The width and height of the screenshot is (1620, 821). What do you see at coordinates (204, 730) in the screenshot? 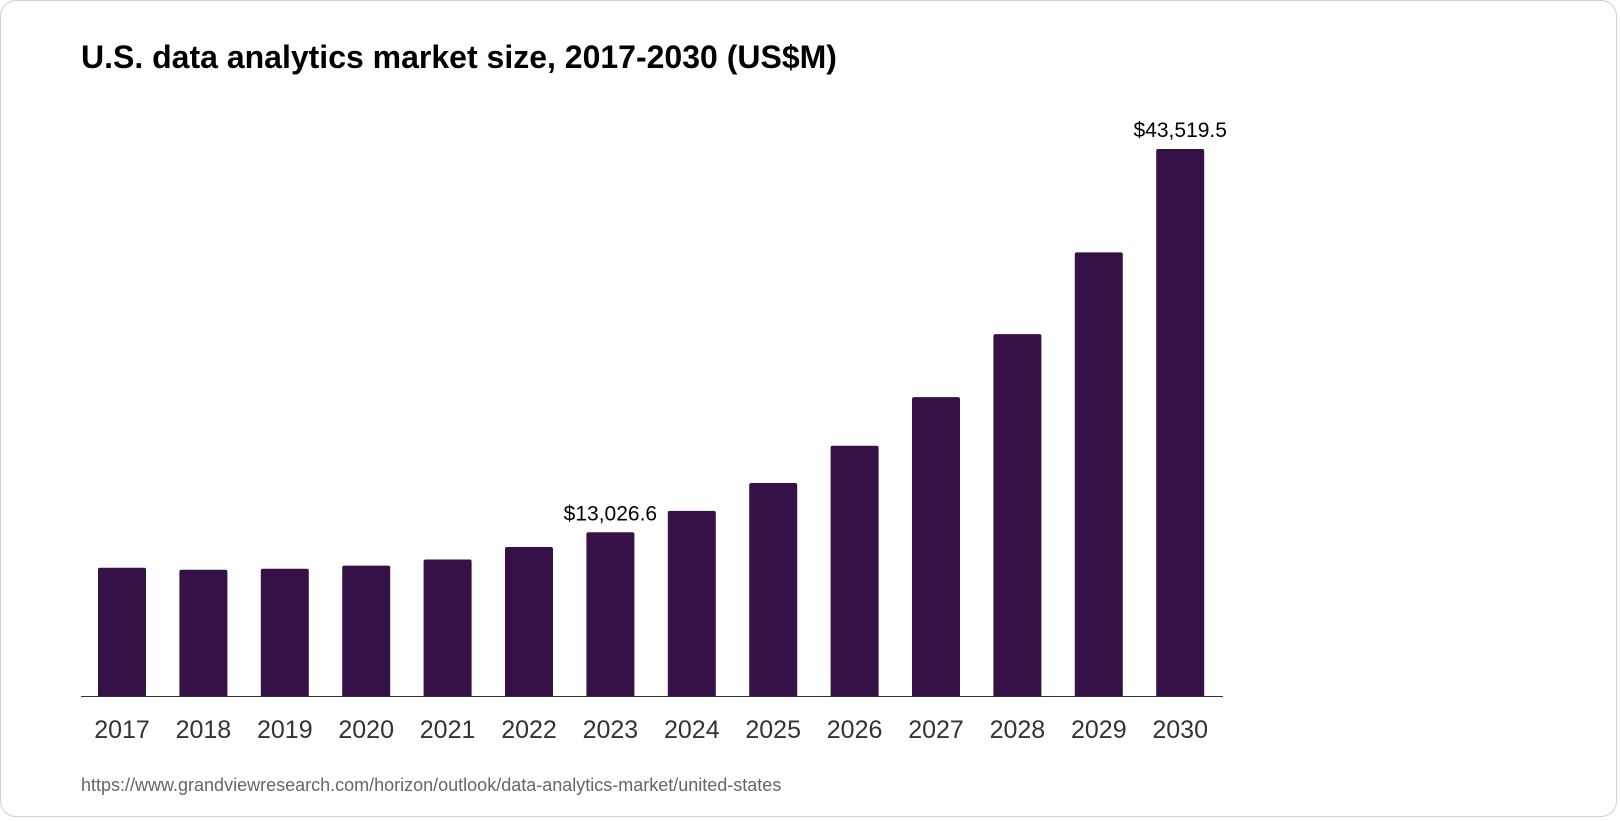
I see `x-tick-label-2018: 2018` at bounding box center [204, 730].